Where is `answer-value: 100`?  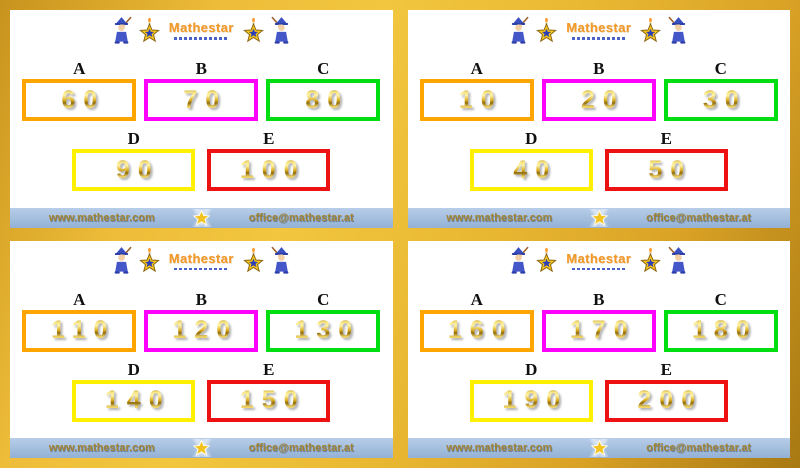
answer-value: 100 is located at coordinates (269, 170).